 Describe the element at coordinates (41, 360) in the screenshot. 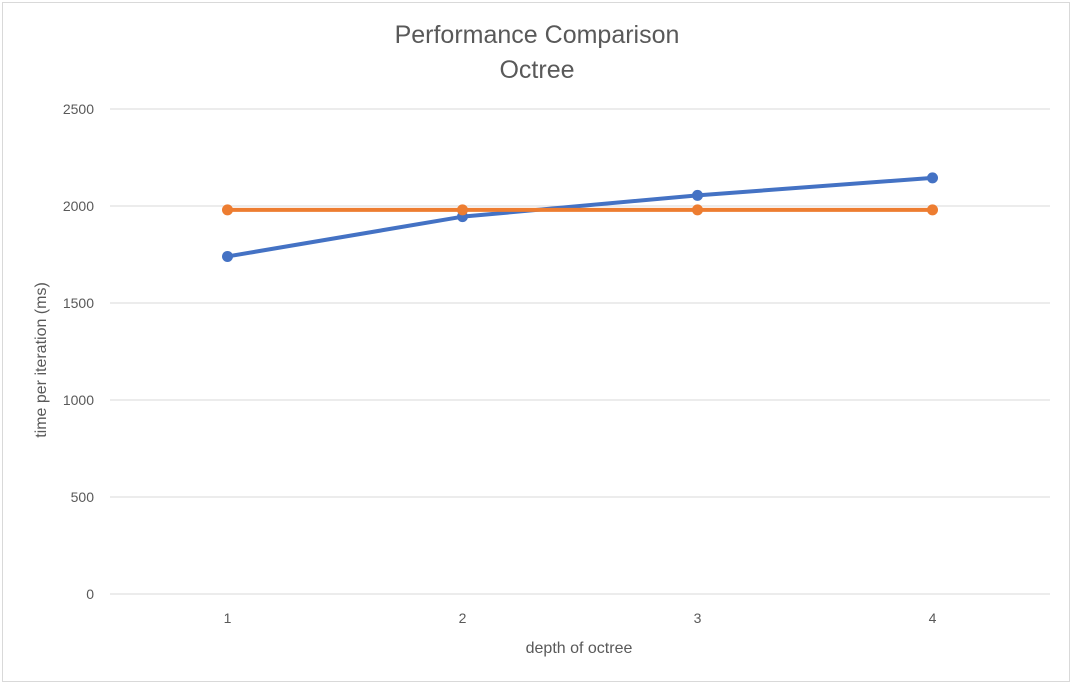

I see `y-axis-title: time per iteration (ms)` at that location.